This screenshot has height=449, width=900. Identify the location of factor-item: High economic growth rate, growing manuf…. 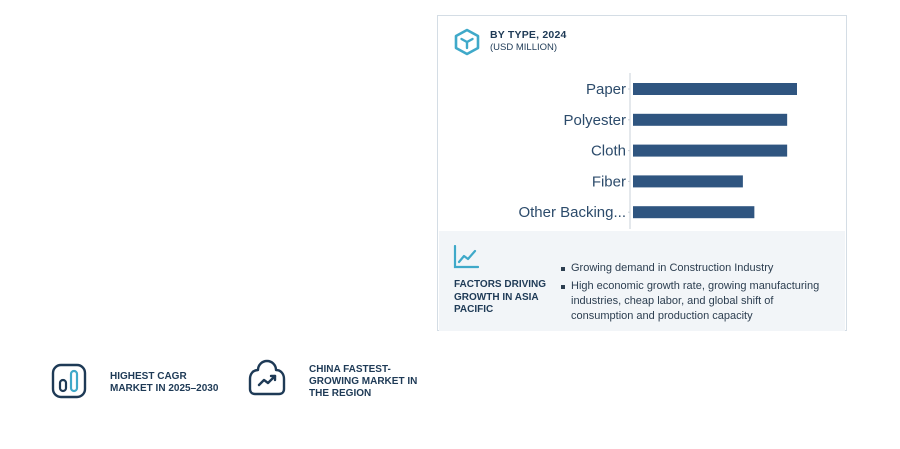
(699, 301).